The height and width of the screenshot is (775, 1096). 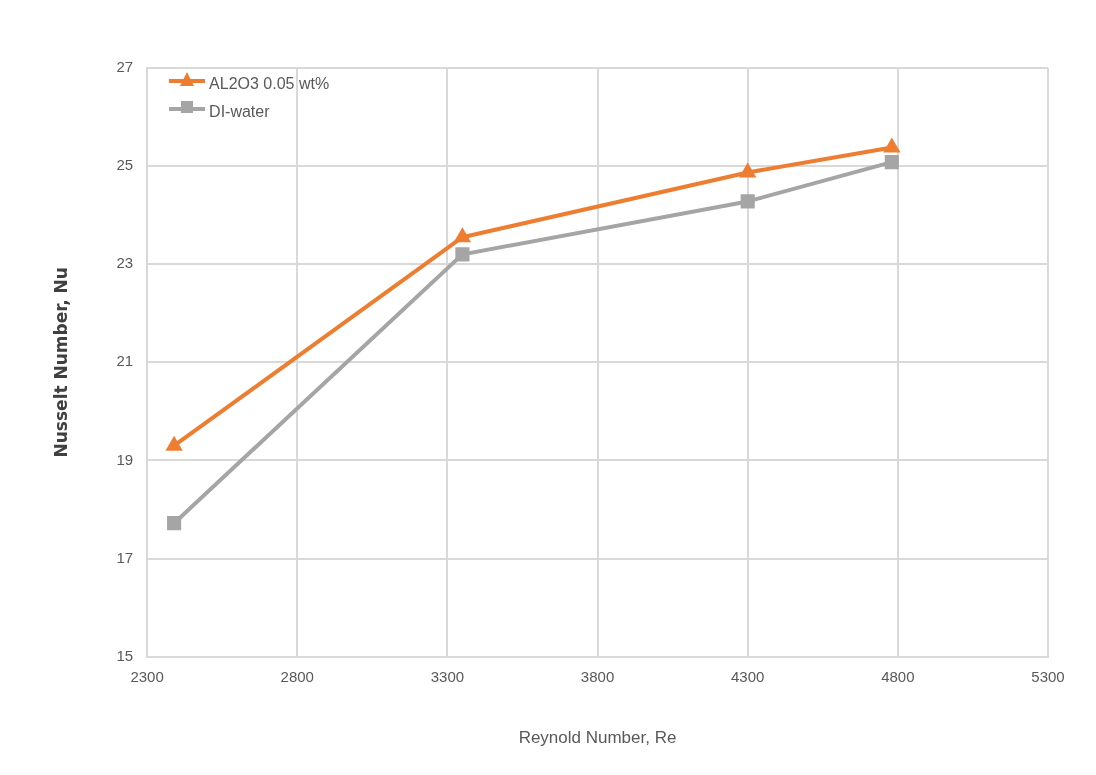 What do you see at coordinates (125, 67) in the screenshot?
I see `y-tick-label: 27` at bounding box center [125, 67].